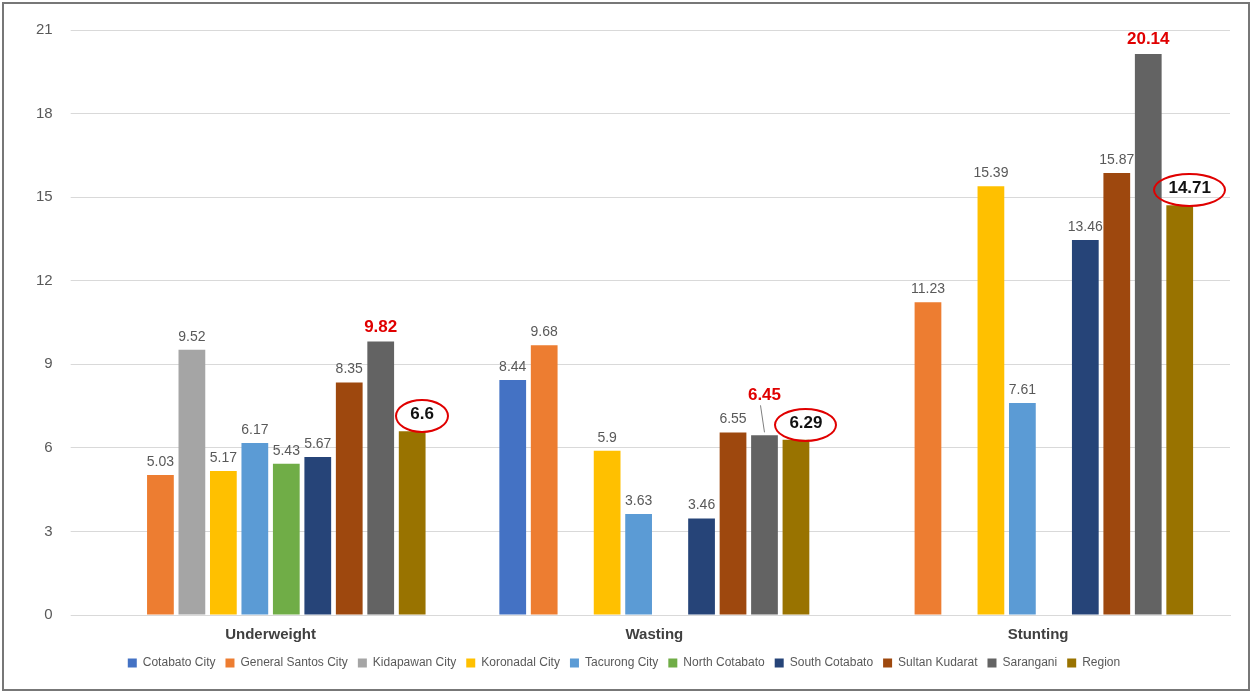 Image resolution: width=1250 pixels, height=691 pixels. Describe the element at coordinates (255, 428) in the screenshot. I see `data-label: 6.17` at that location.